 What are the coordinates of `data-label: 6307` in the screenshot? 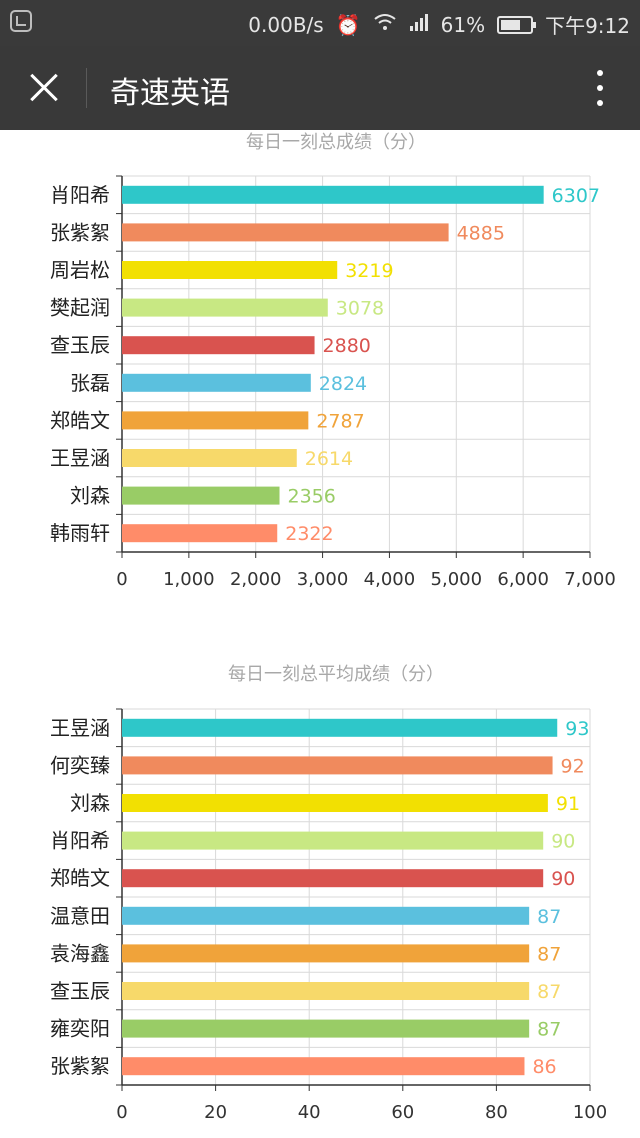 It's located at (576, 196).